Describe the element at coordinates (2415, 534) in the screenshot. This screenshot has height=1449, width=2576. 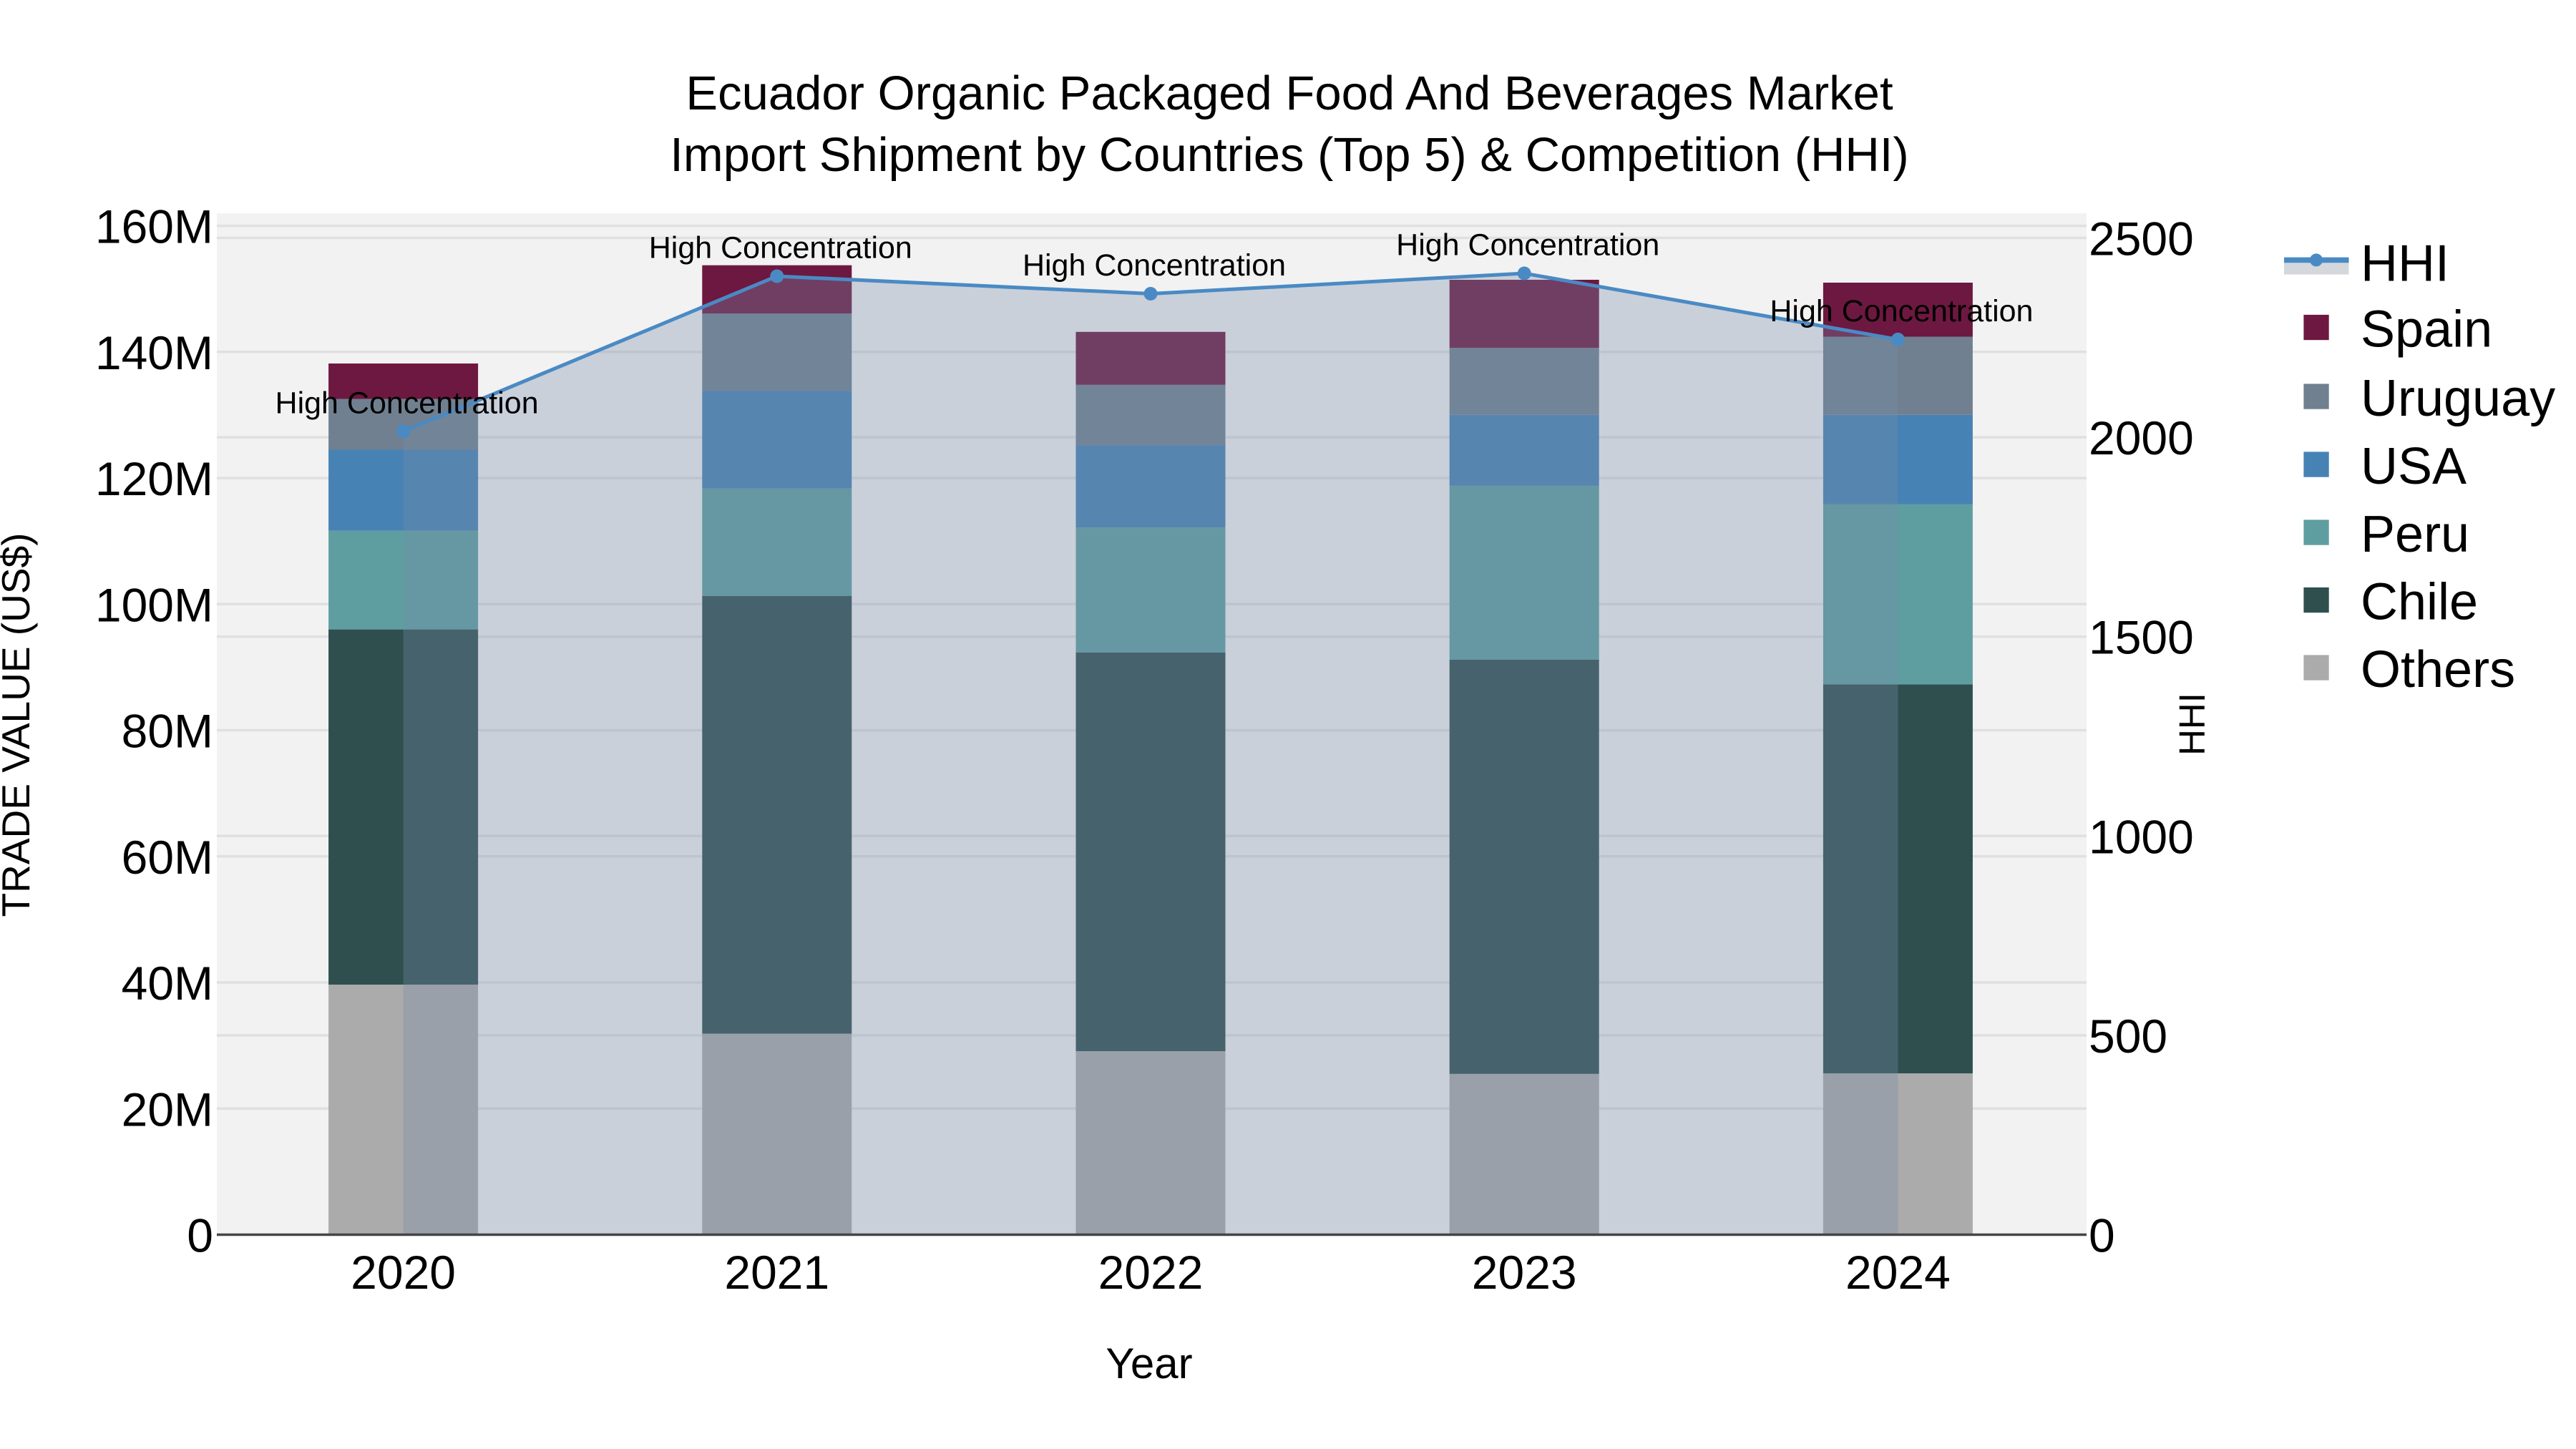
I see `svg-text: Peru` at that location.